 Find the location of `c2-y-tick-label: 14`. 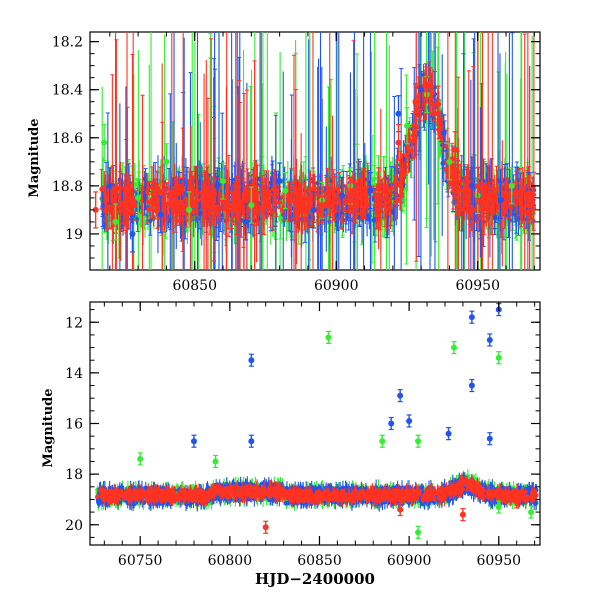

c2-y-tick-label: 14 is located at coordinates (74, 374).